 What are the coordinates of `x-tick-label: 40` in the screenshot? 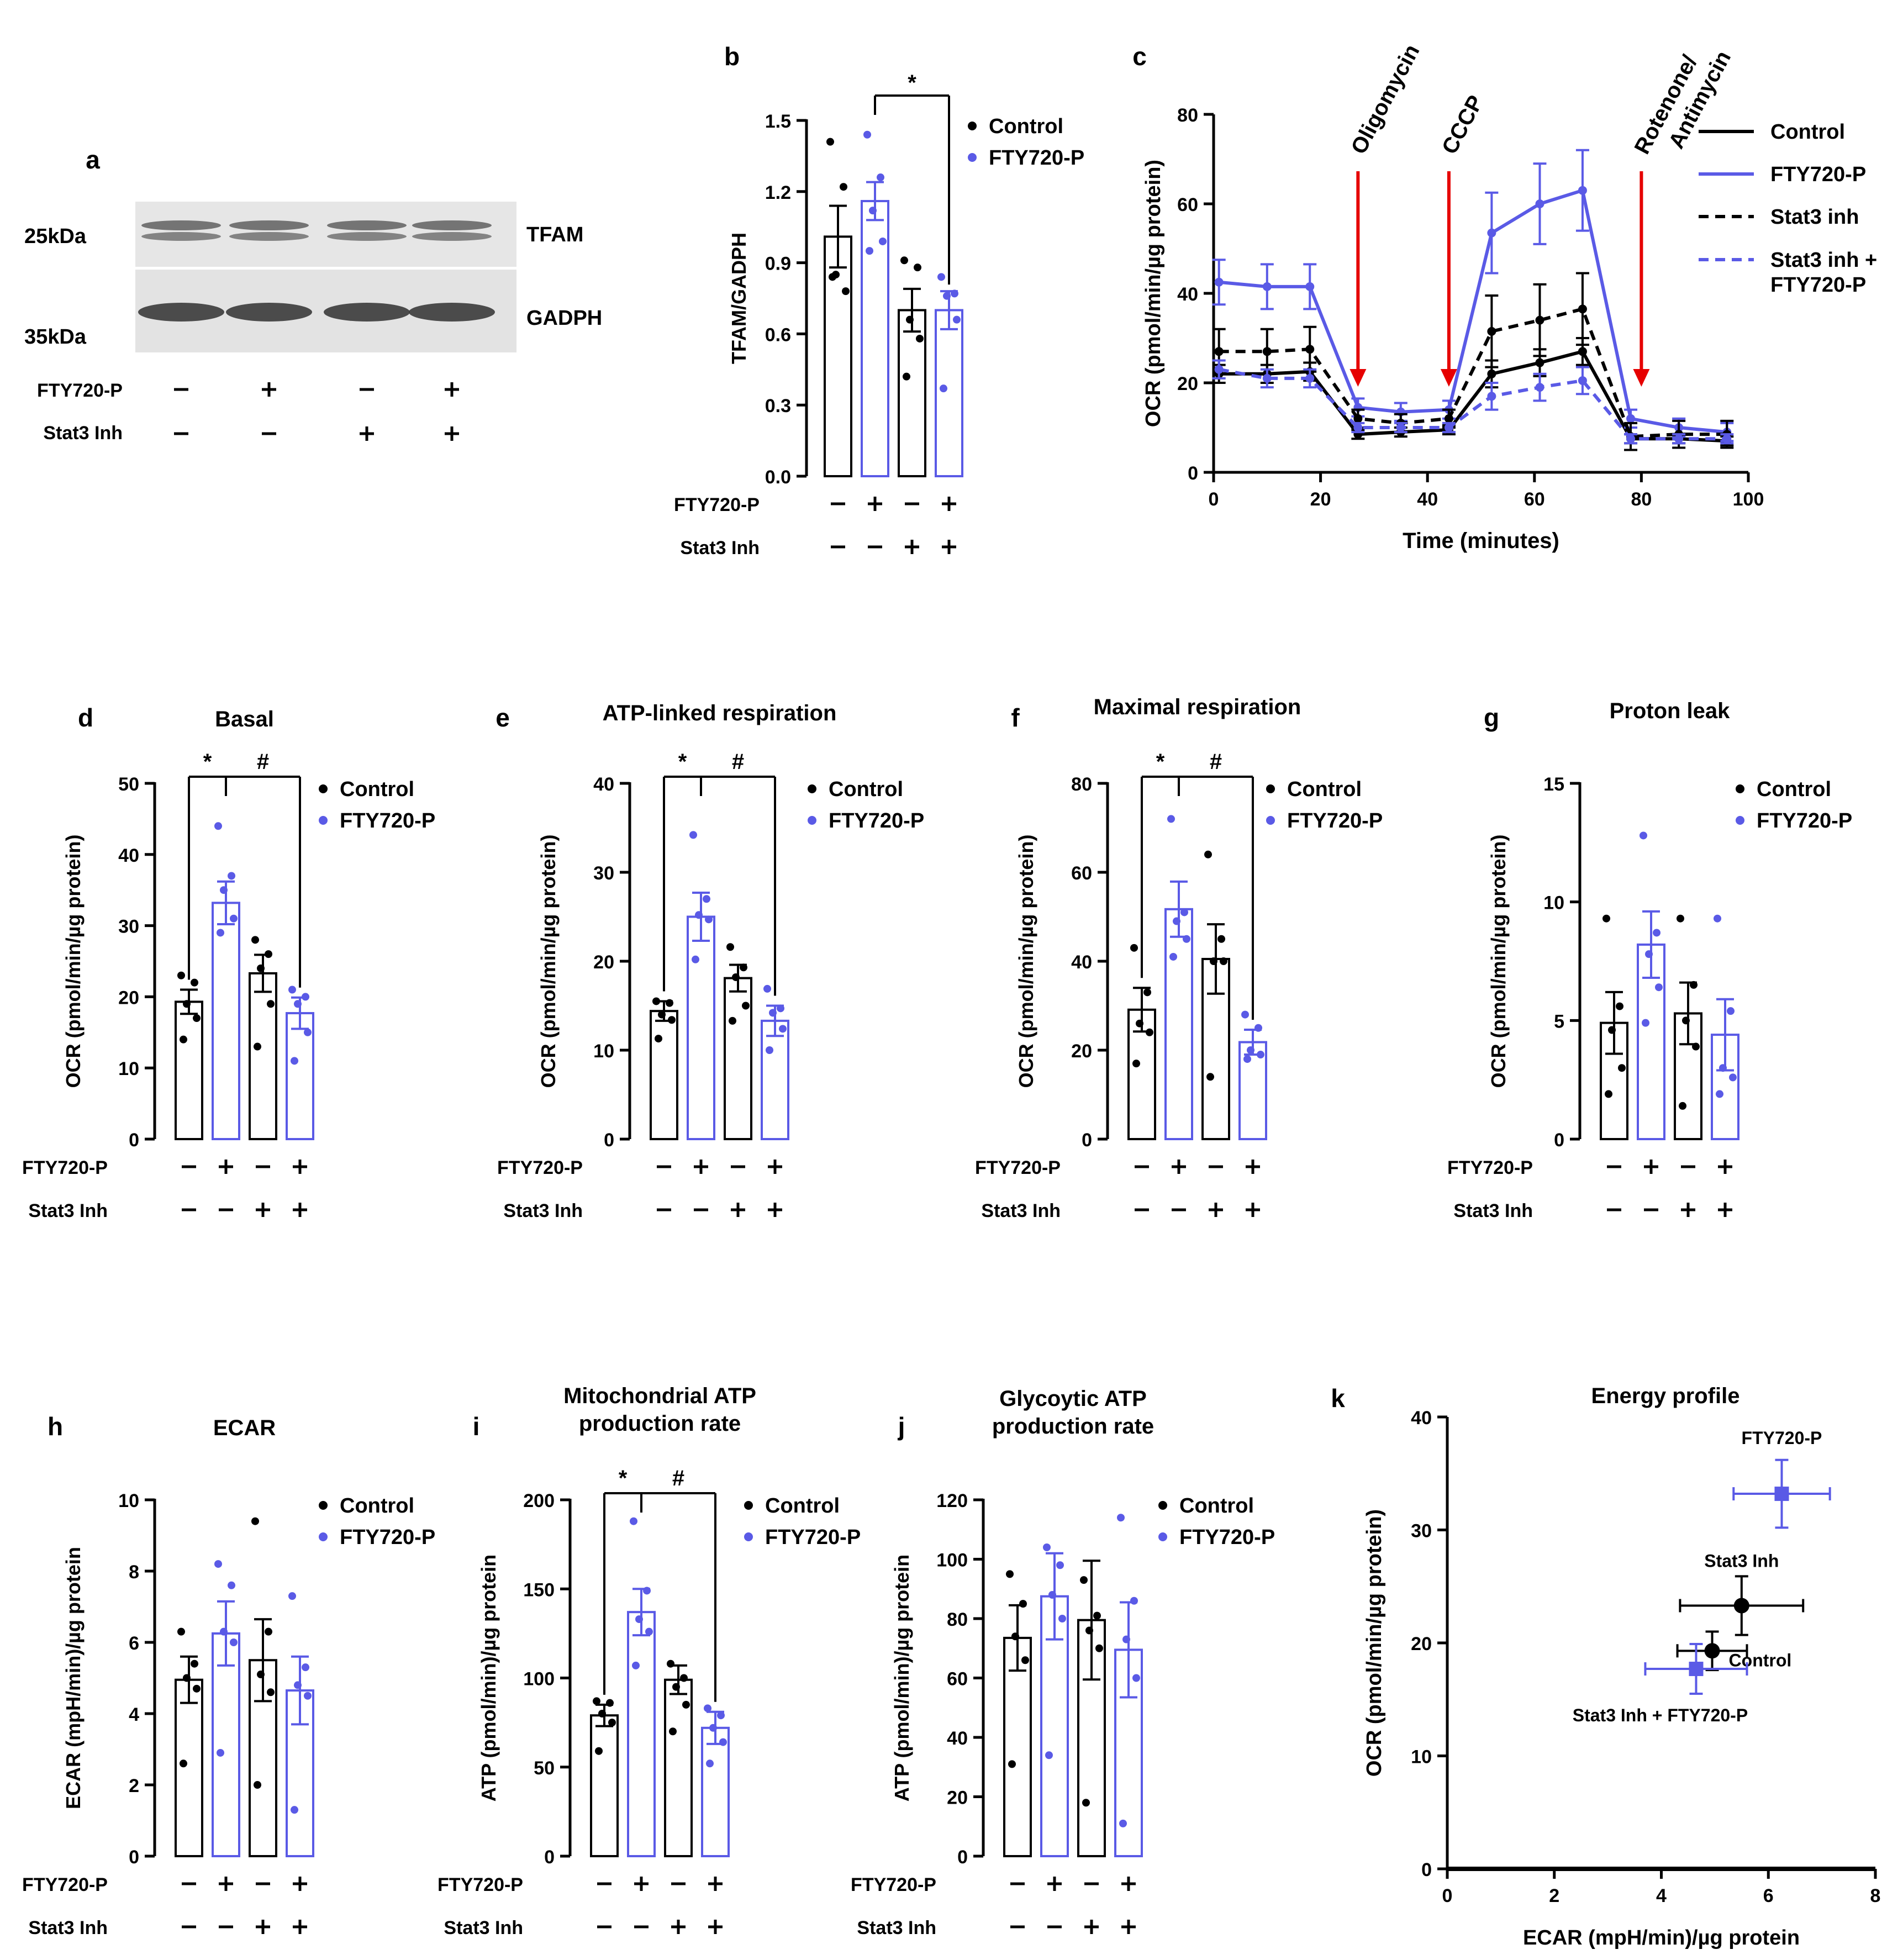 It's located at (1427, 499).